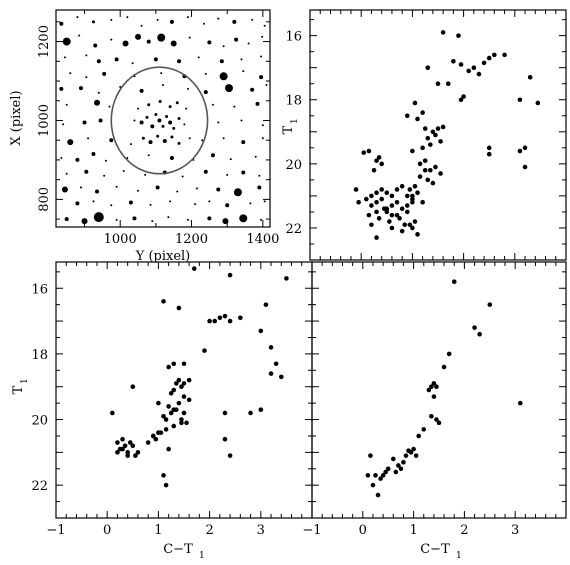 The height and width of the screenshot is (565, 570). Describe the element at coordinates (413, 530) in the screenshot. I see `cmd-bottom-right-x-tick-label: 1` at that location.